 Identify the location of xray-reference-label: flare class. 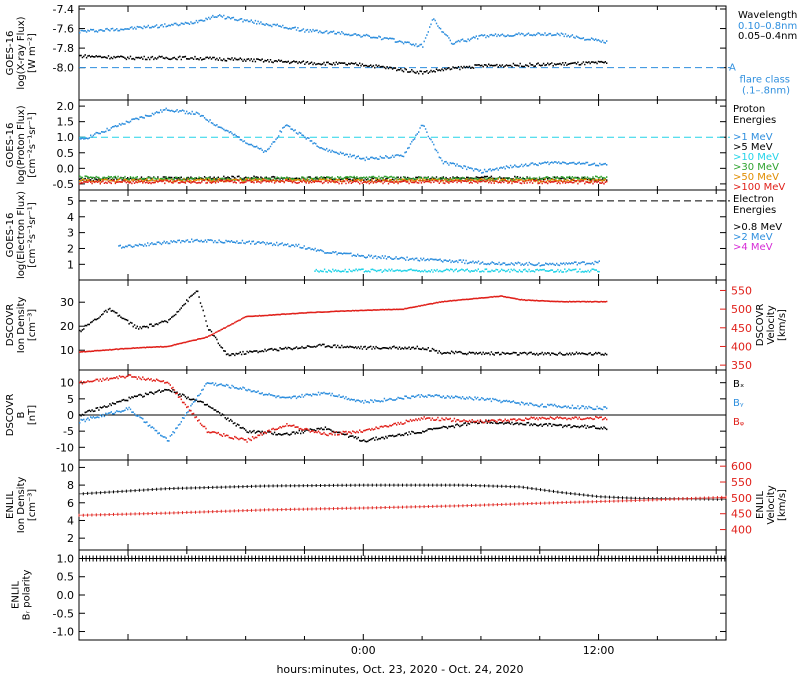
(765, 80).